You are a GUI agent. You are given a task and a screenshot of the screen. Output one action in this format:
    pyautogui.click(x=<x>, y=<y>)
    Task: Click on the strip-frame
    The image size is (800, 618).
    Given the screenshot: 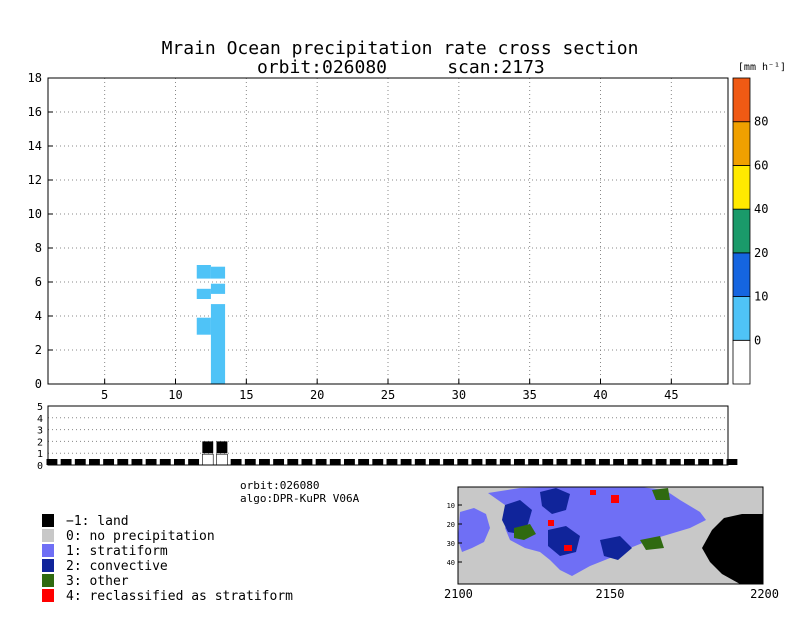 What is the action you would take?
    pyautogui.click(x=388, y=435)
    